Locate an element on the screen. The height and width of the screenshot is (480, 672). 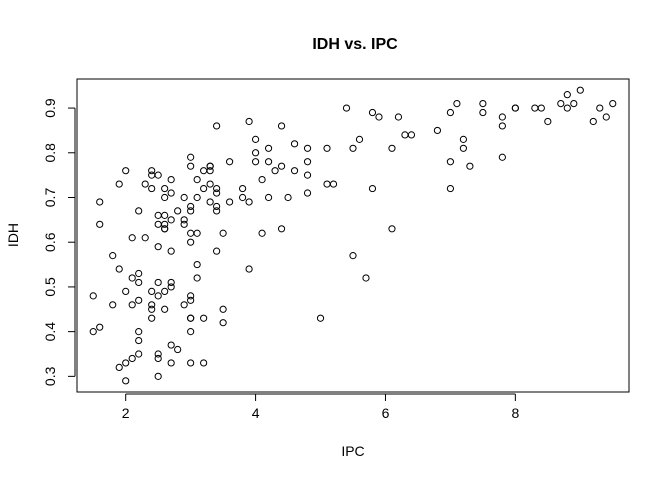
x-tick-label: 2 is located at coordinates (126, 413).